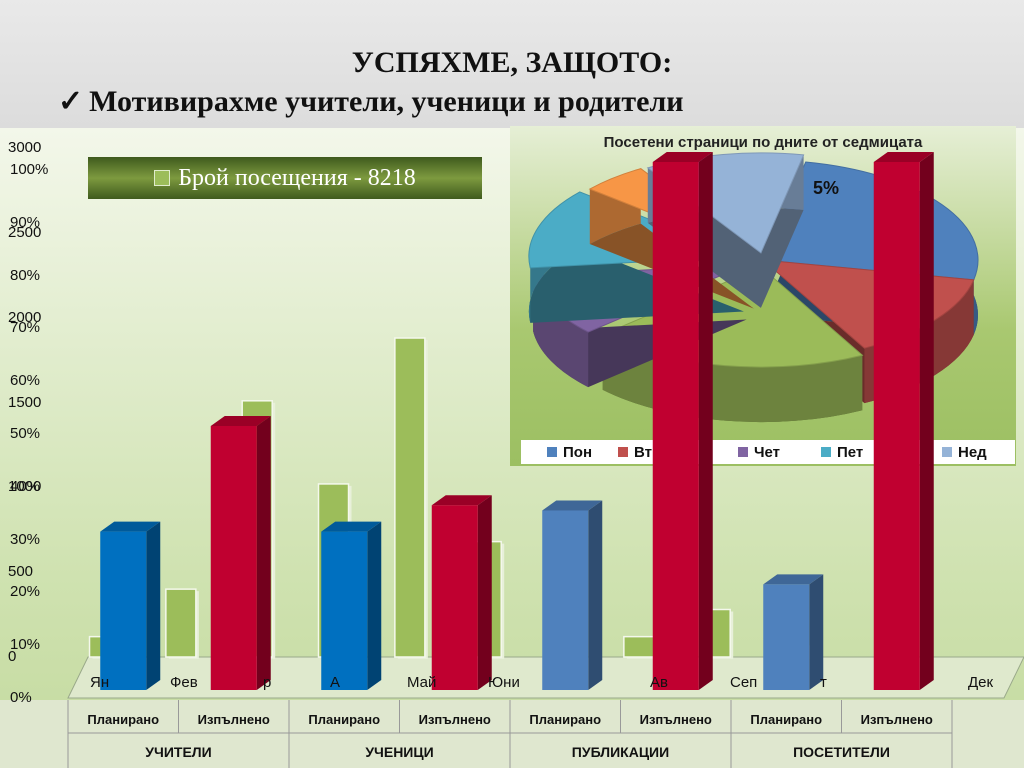  Describe the element at coordinates (25, 328) in the screenshot. I see `percent-ytick: 70%` at that location.